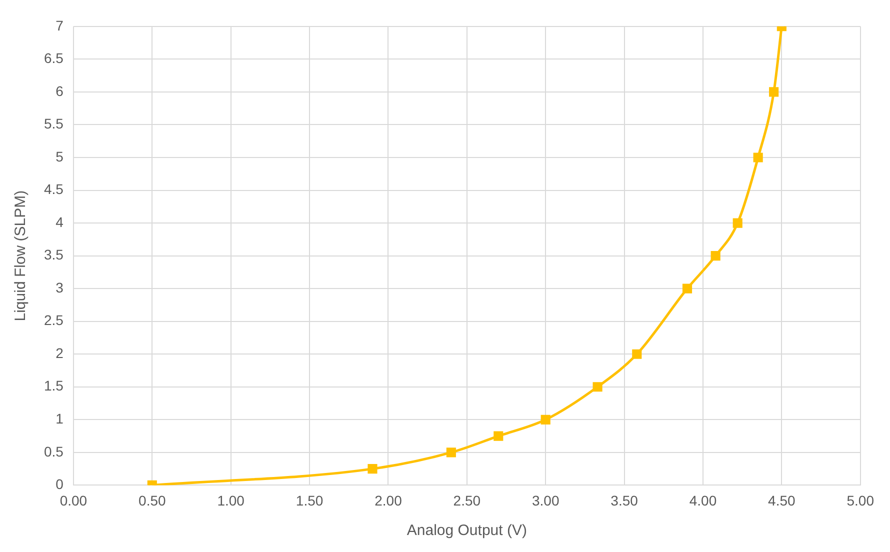  Describe the element at coordinates (624, 500) in the screenshot. I see `x-tick-label: 3.50` at that location.